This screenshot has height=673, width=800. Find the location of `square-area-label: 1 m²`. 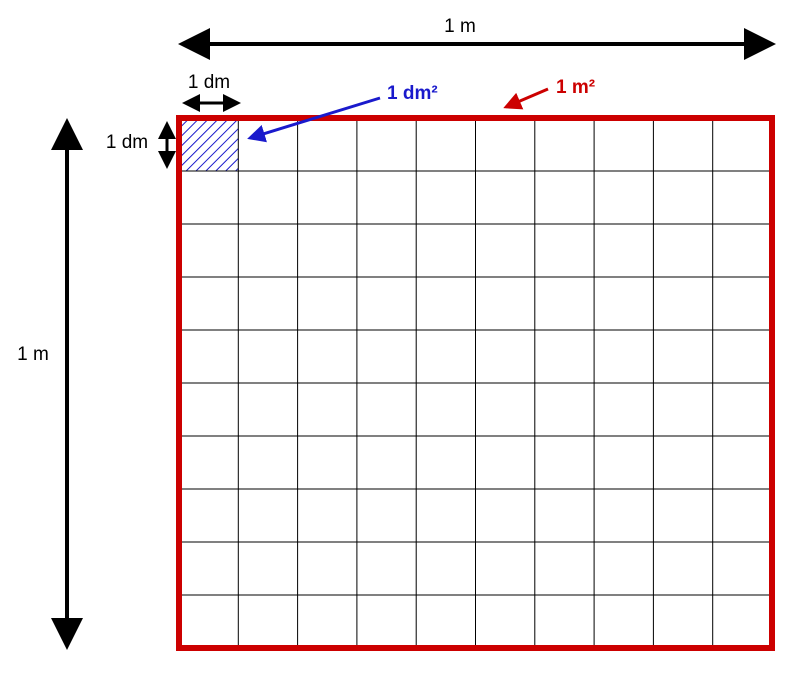

square-area-label: 1 m² is located at coordinates (575, 87).